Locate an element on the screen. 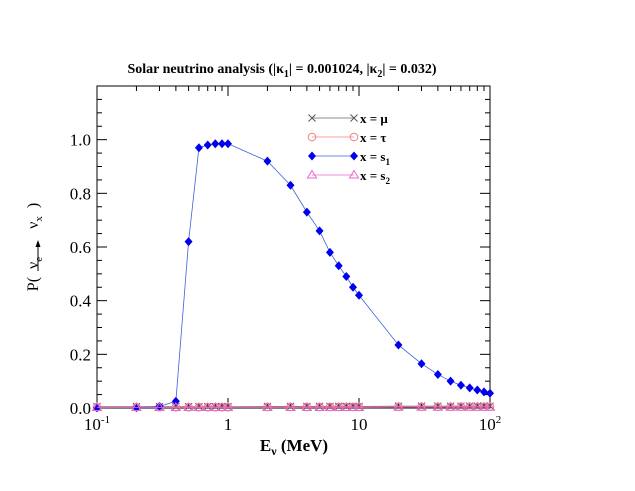  legend-label: x = s1 is located at coordinates (375, 158).